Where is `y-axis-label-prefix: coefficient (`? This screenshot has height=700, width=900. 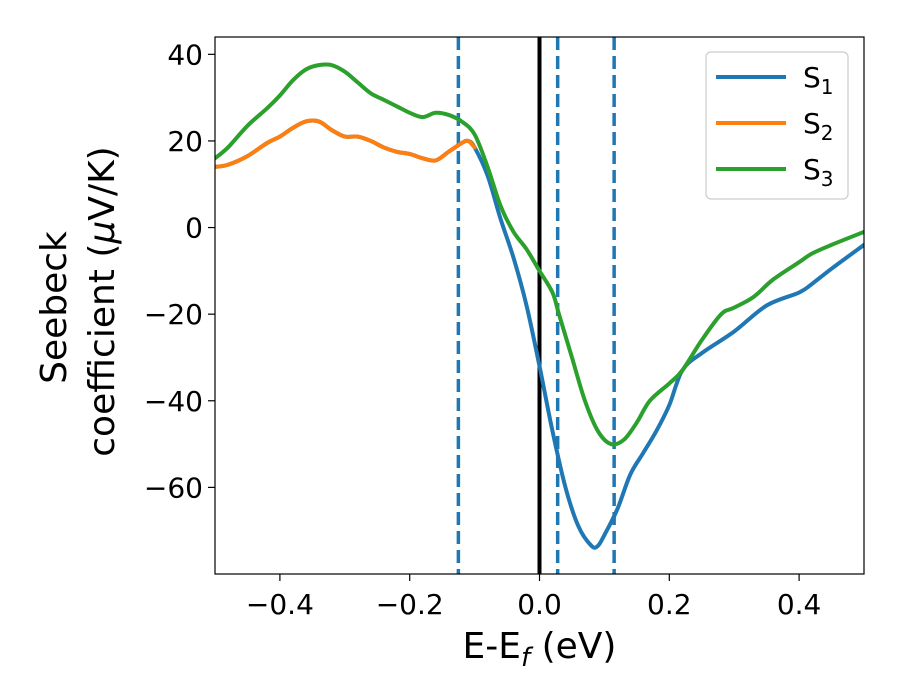 y-axis-label-prefix: coefficient ( is located at coordinates (102, 350).